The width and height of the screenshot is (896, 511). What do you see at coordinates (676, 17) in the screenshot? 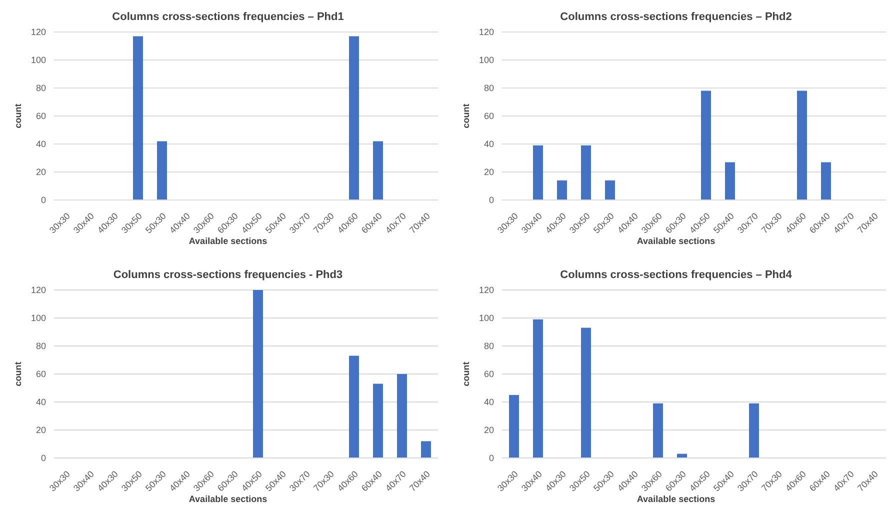
I see `chart-title: Columns cross-sections frequencies – Phd2` at bounding box center [676, 17].